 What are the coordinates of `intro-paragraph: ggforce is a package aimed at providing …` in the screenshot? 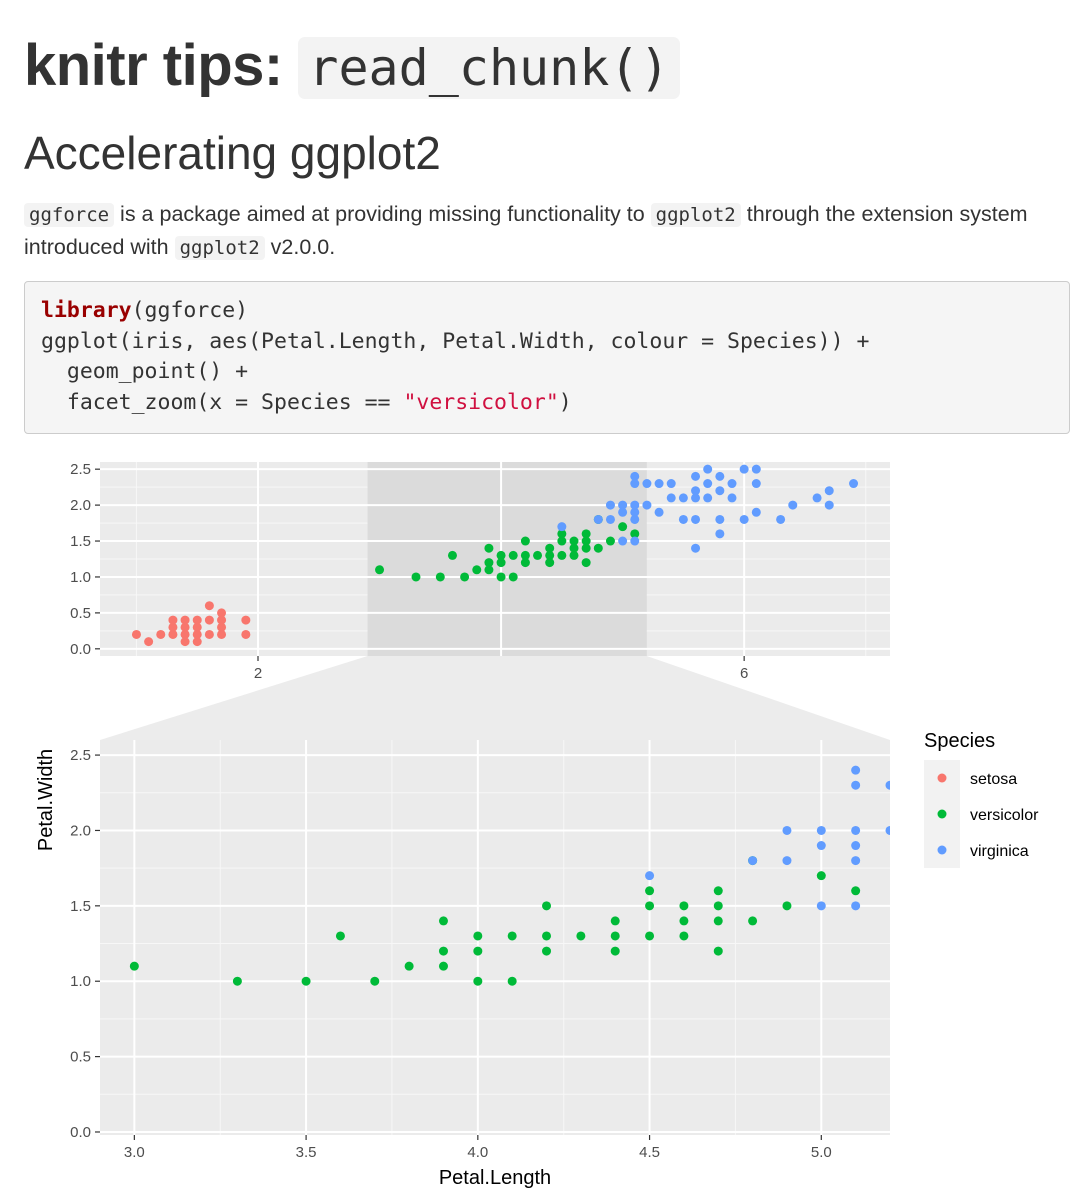 It's located at (549, 231).